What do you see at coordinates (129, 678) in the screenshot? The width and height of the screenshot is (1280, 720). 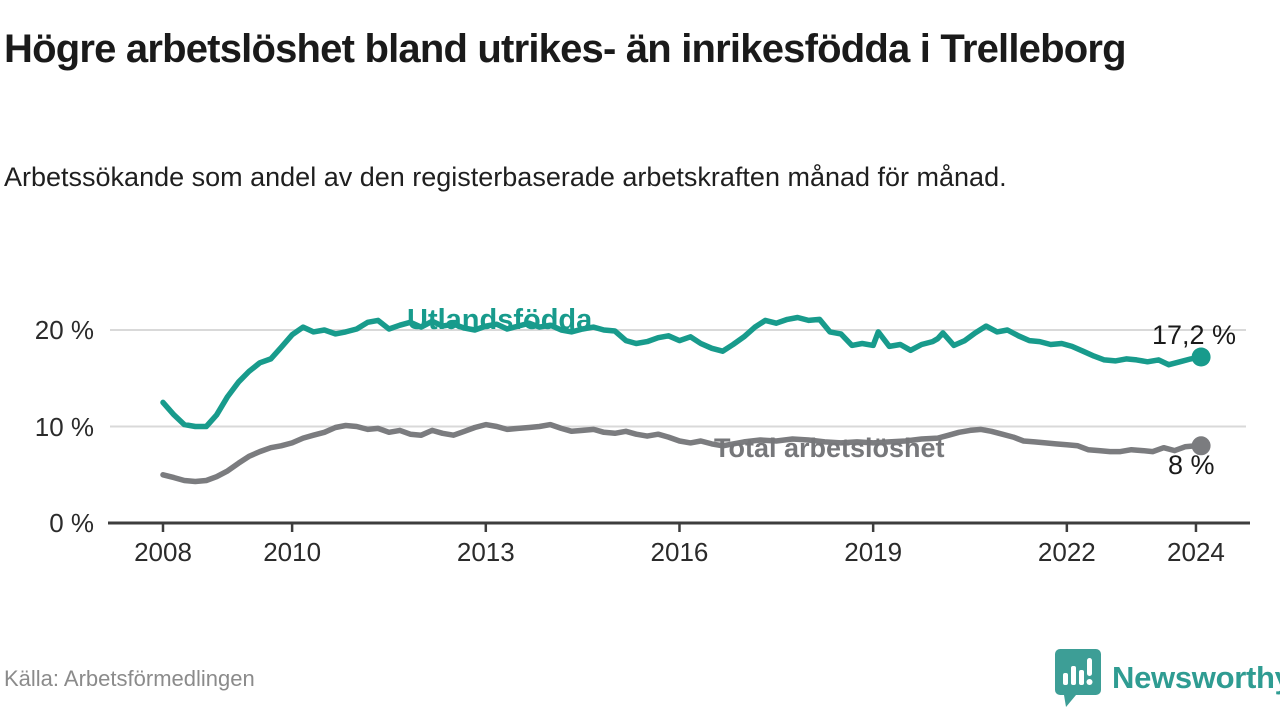 I see `source-note: Källa: Arbetsförmedlingen` at bounding box center [129, 678].